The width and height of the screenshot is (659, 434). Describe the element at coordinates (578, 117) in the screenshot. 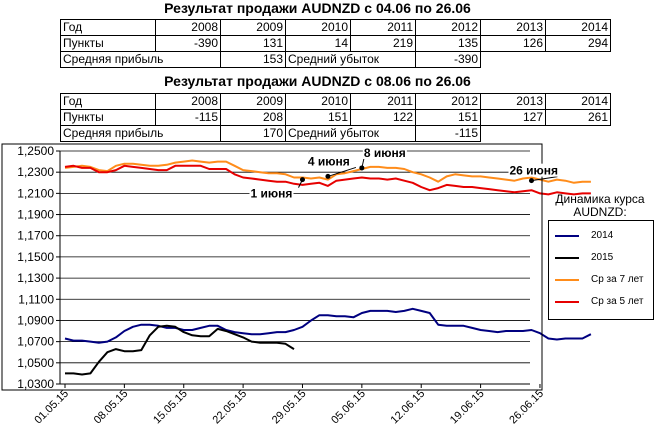

I see `points-cell: 261` at that location.